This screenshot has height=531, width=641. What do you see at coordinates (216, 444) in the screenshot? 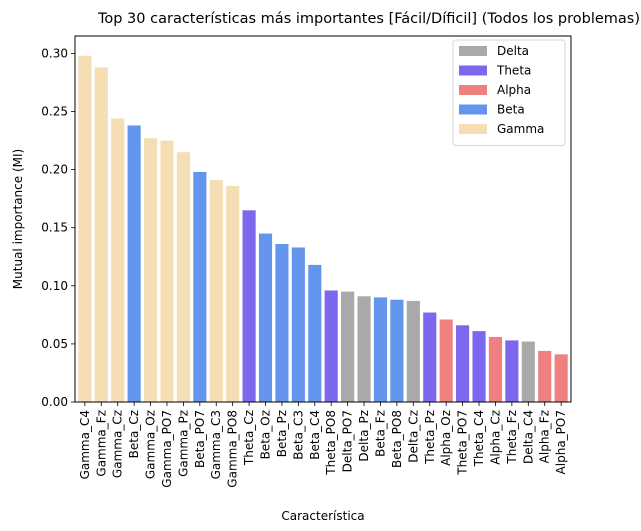
I see `x-tick-label: Gamma_C3` at bounding box center [216, 444].